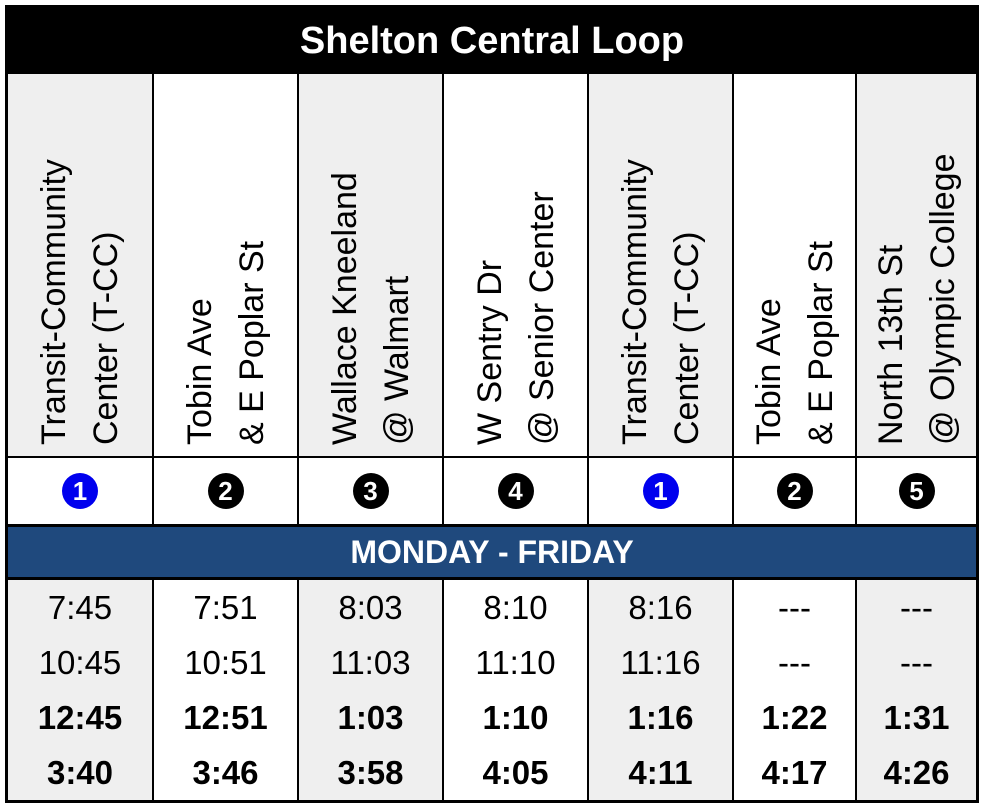 Image resolution: width=996 pixels, height=811 pixels. What do you see at coordinates (916, 265) in the screenshot?
I see `stop-header-7: North 13th St @ Olympic College` at bounding box center [916, 265].